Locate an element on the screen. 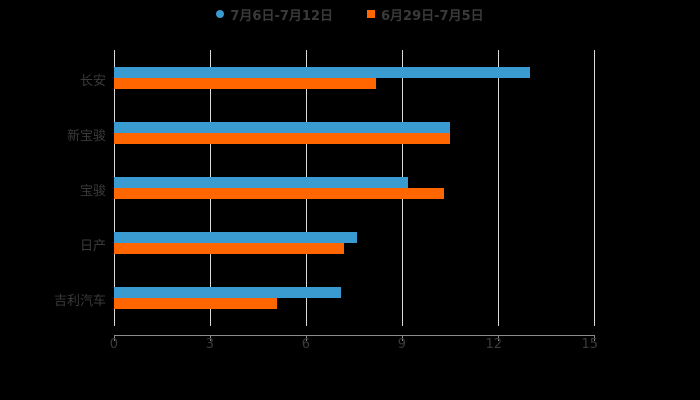 This screenshot has width=700, height=400. legend-square-icon is located at coordinates (371, 14).